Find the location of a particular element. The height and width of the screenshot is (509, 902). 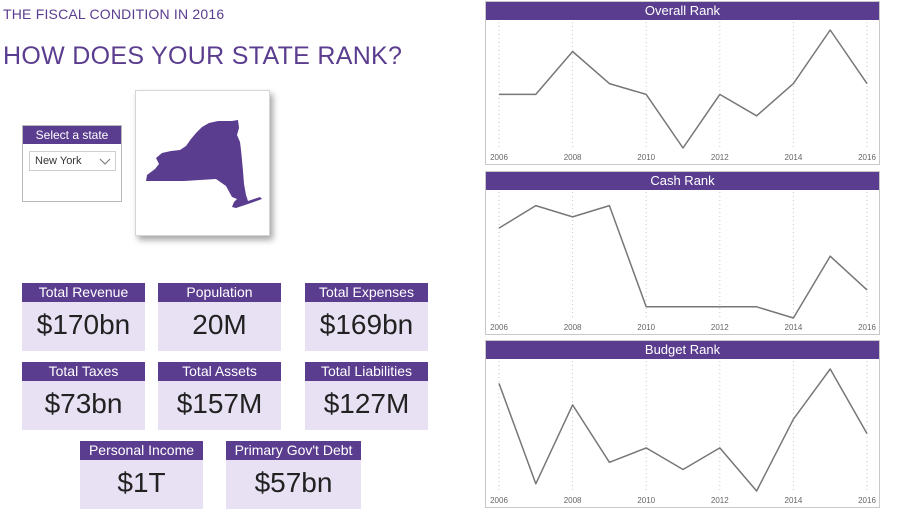

card-total-assets: Total Assets $157M is located at coordinates (219, 396).